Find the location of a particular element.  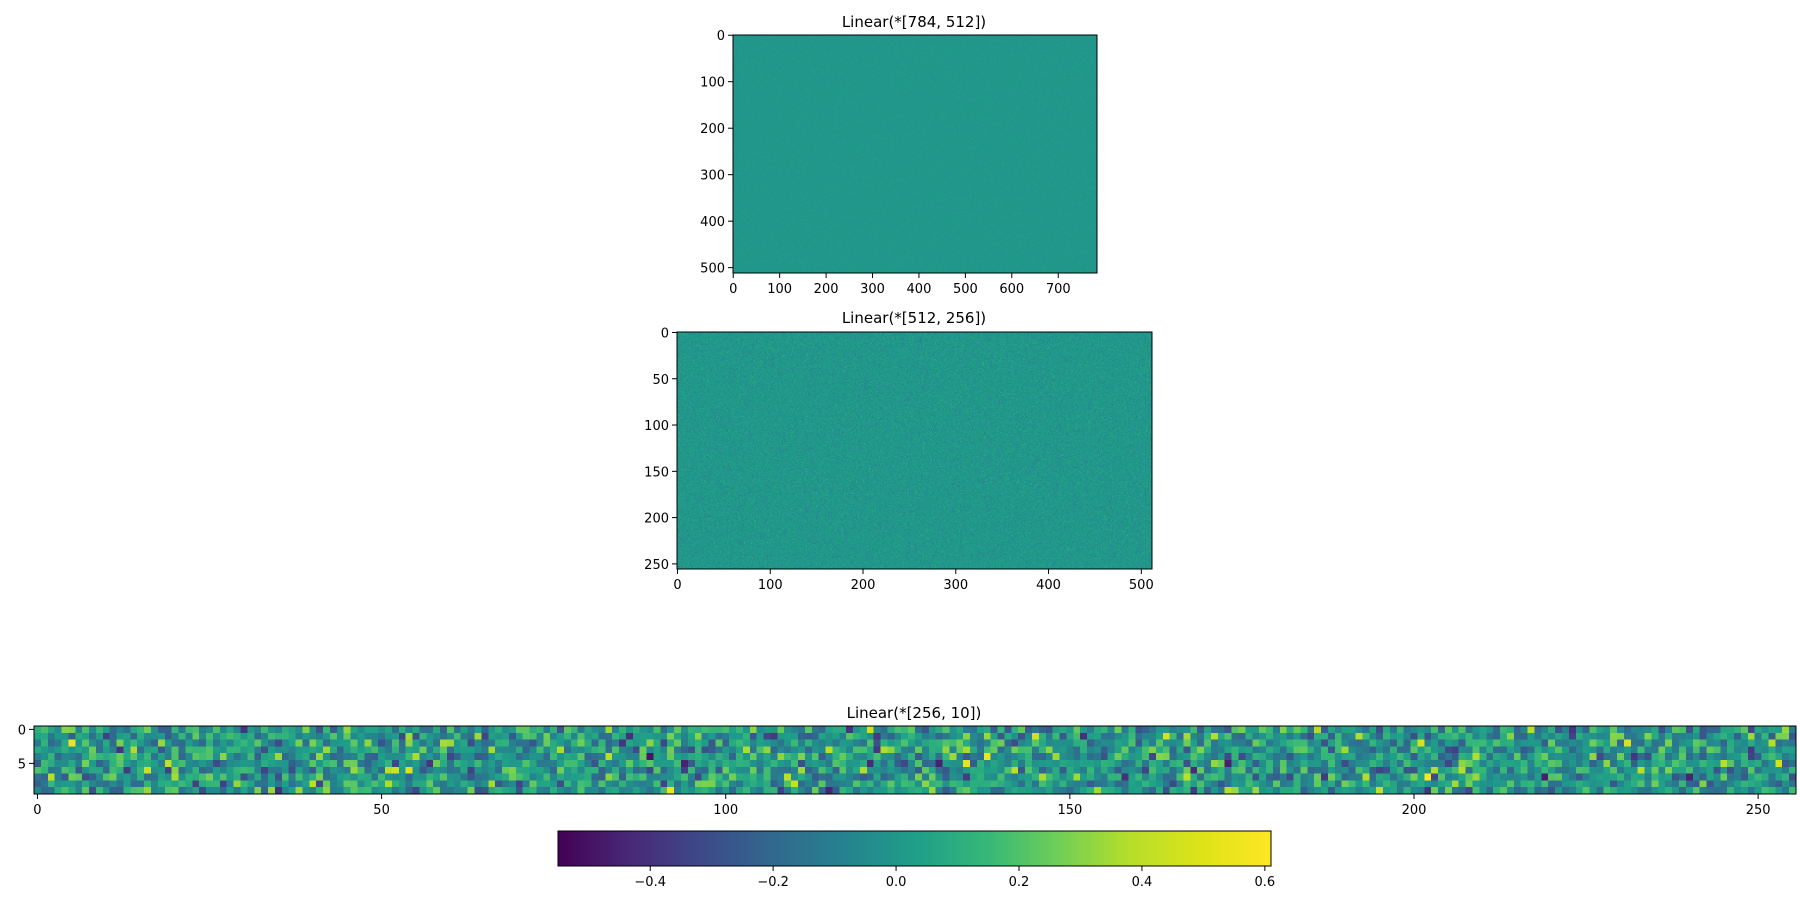

heatmap-1-xtick-label: 0 is located at coordinates (733, 289).